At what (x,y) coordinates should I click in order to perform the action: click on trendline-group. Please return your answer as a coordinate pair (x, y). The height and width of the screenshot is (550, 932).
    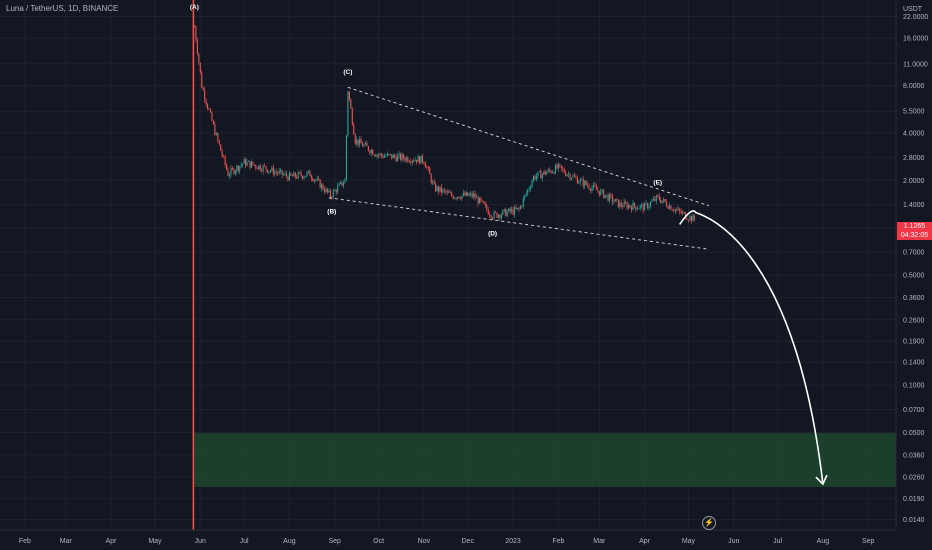
    Looking at the image, I should click on (519, 168).